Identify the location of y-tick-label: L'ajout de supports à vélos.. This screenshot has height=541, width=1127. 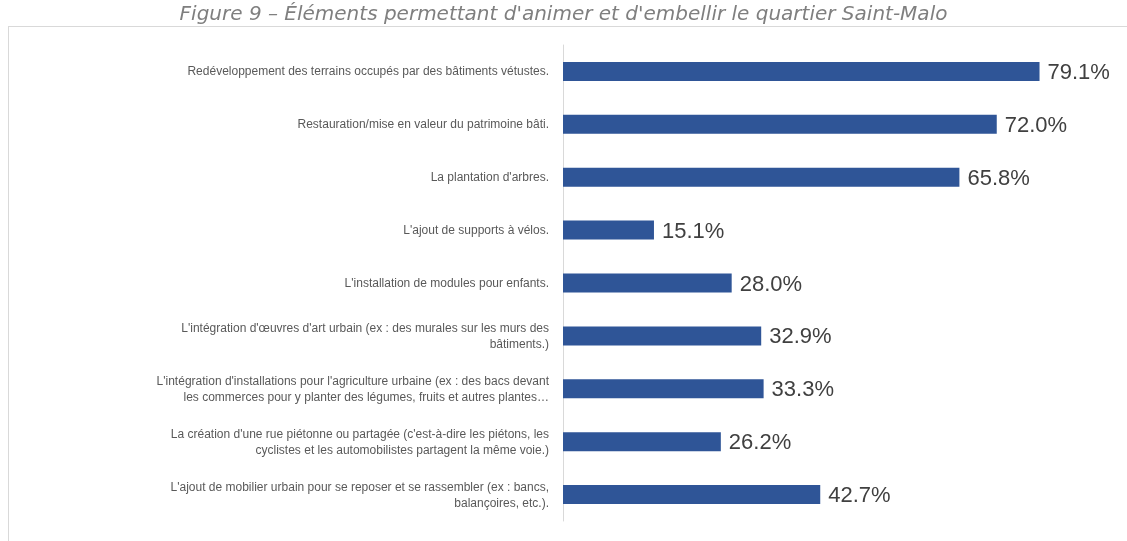
(476, 230).